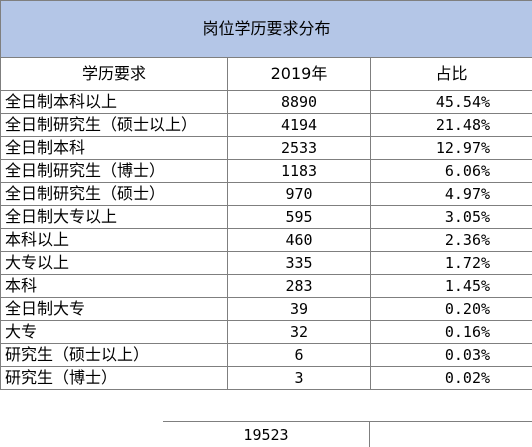  Describe the element at coordinates (450, 74) in the screenshot. I see `header-share: 占比` at that location.